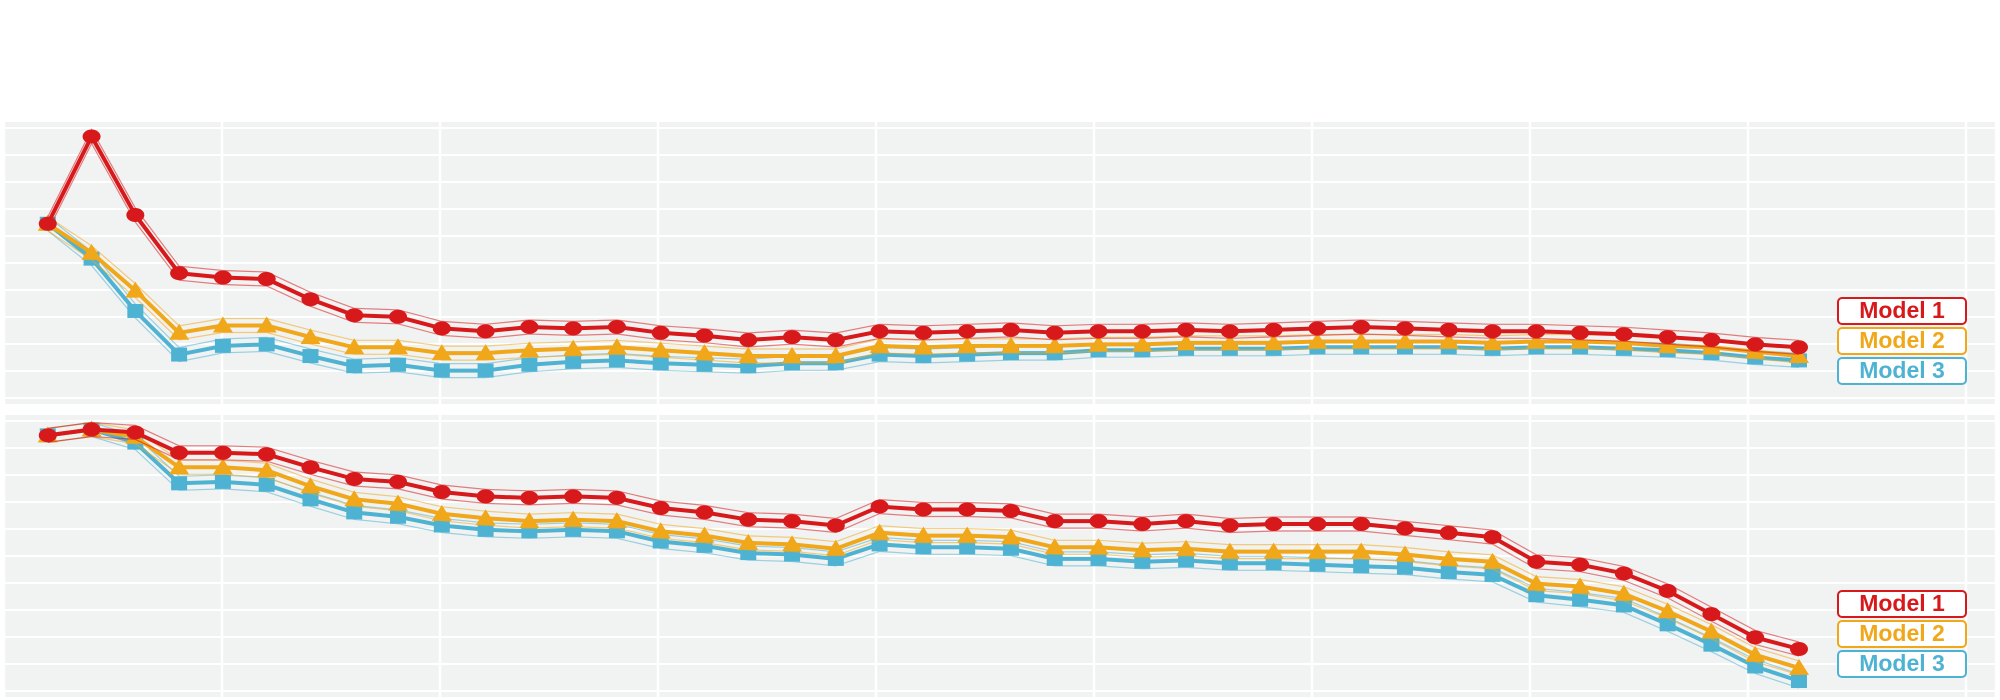 This screenshot has height=700, width=2000. I want to click on legend-label: Model 3, so click(1902, 370).